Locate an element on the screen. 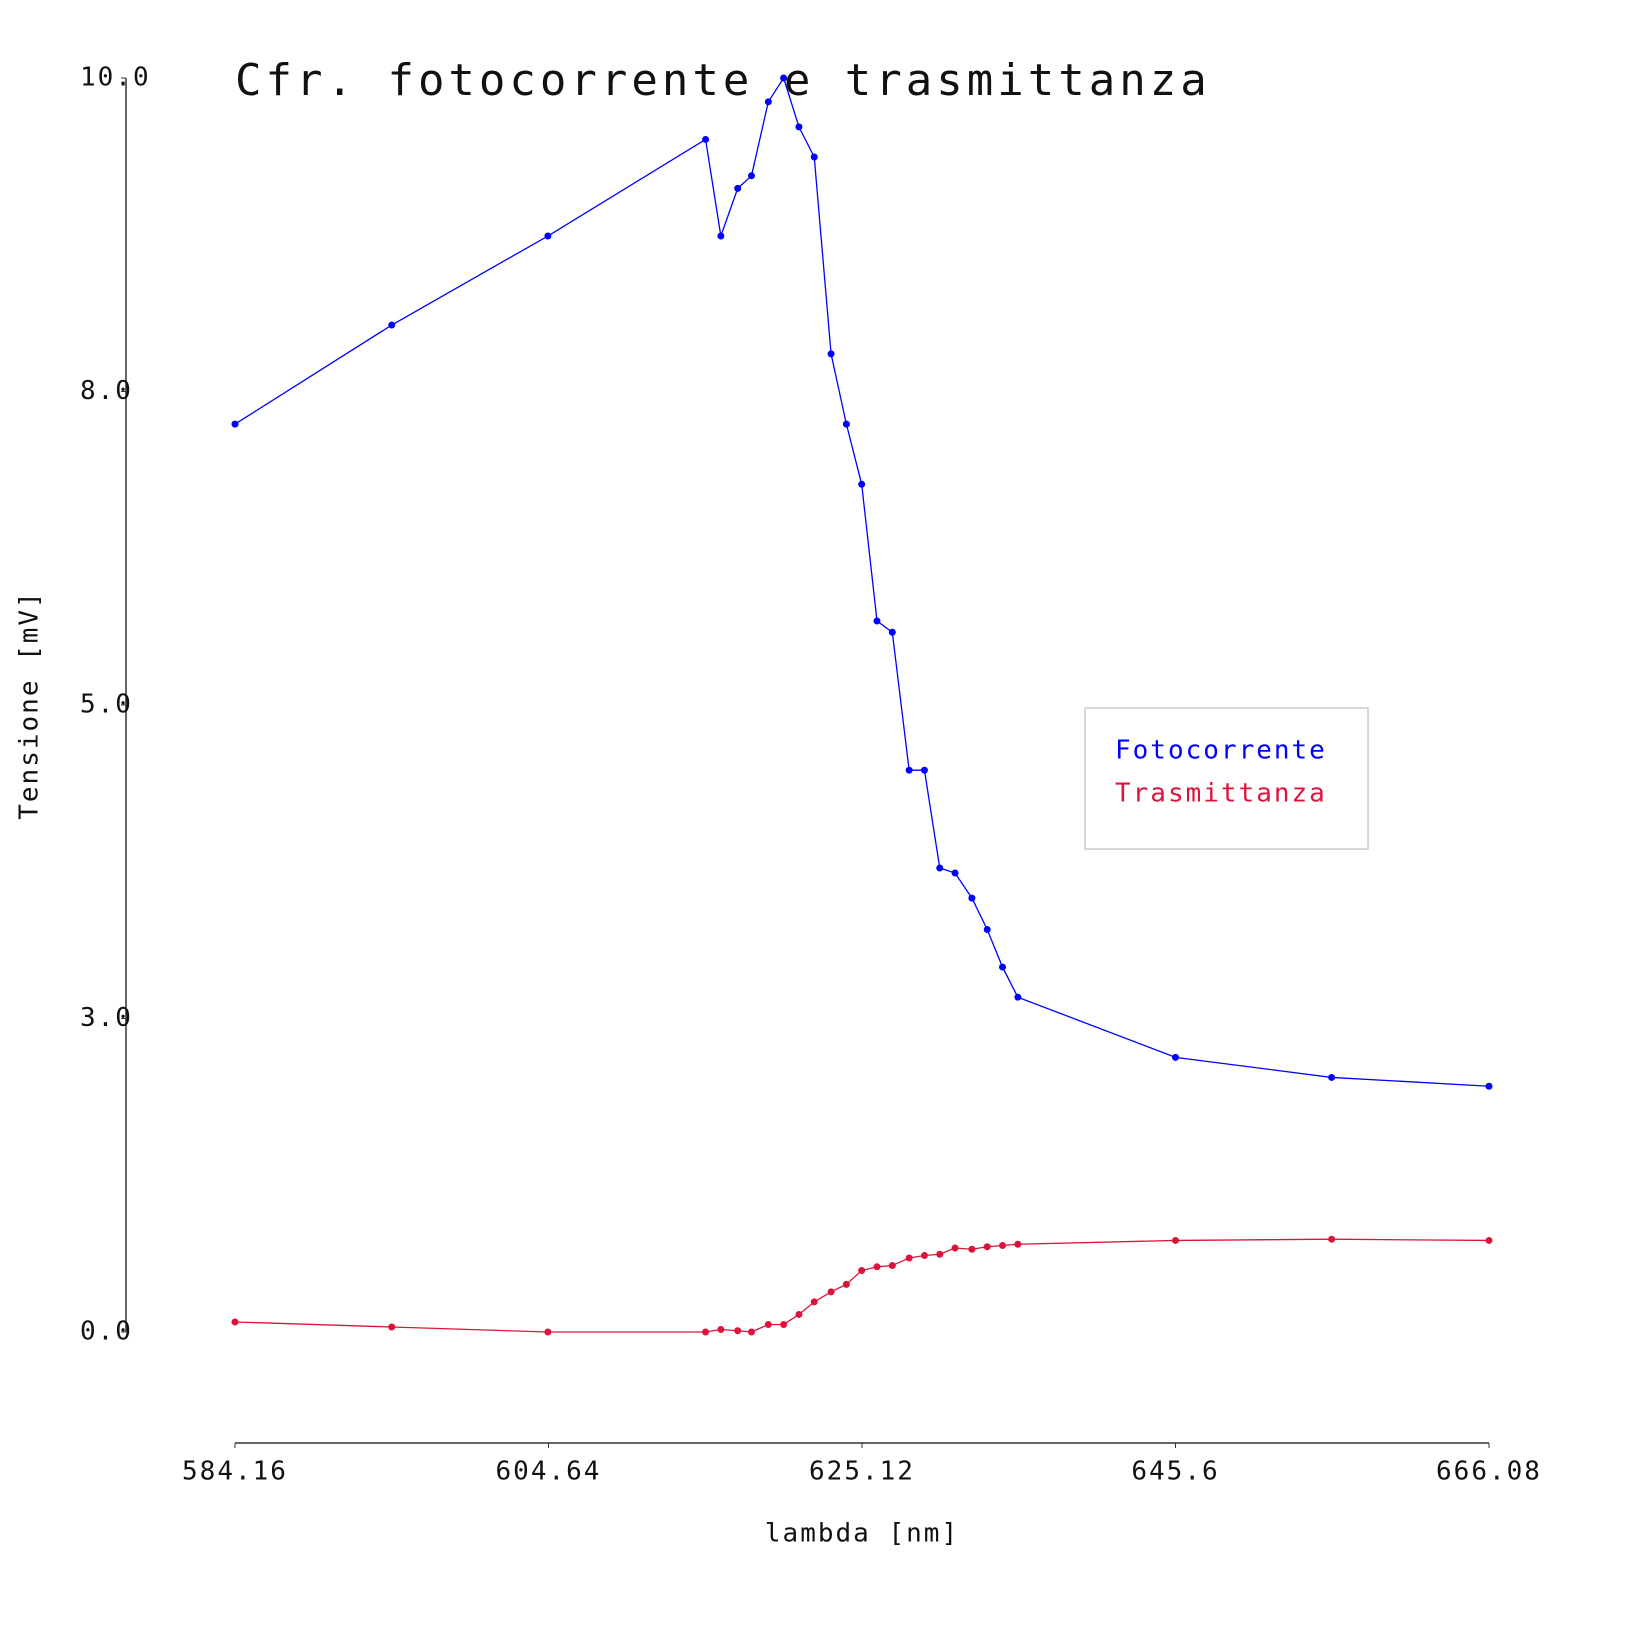  x-tick-label: 666.08 is located at coordinates (1489, 1472).